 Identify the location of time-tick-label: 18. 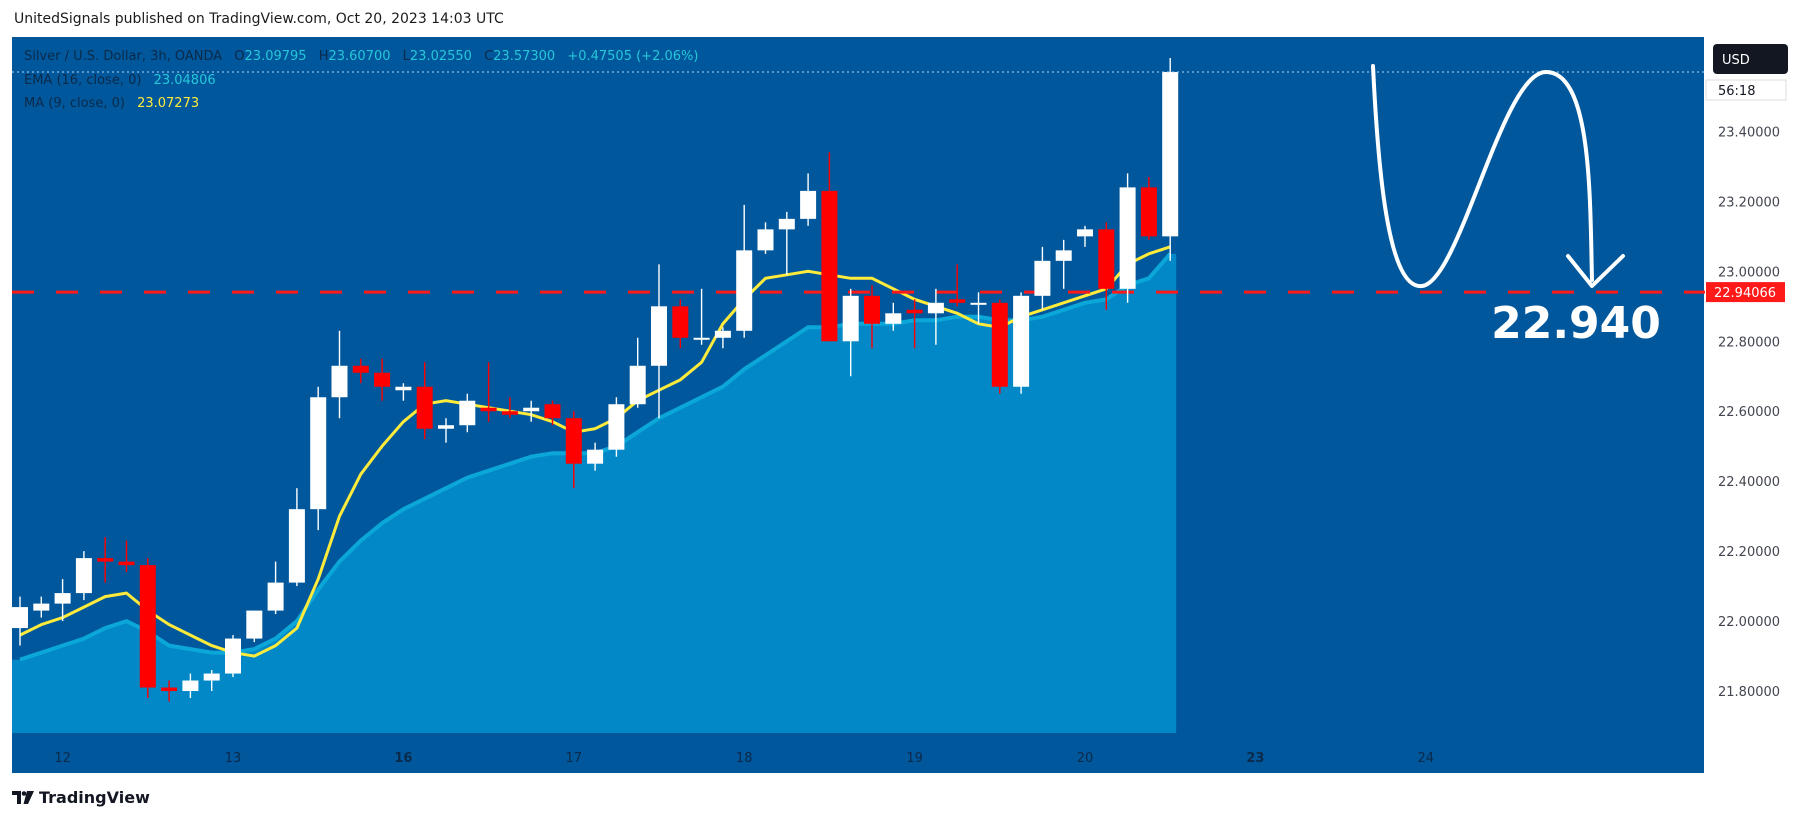
(744, 758).